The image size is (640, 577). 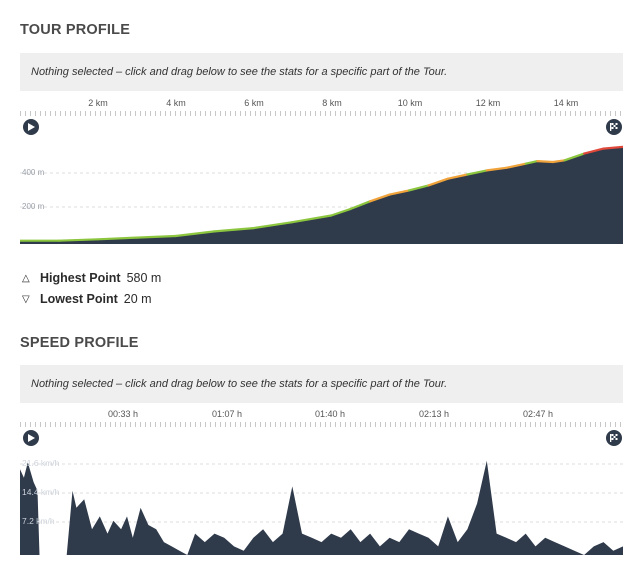 I want to click on tour-x-tick: 14 km, so click(x=566, y=103).